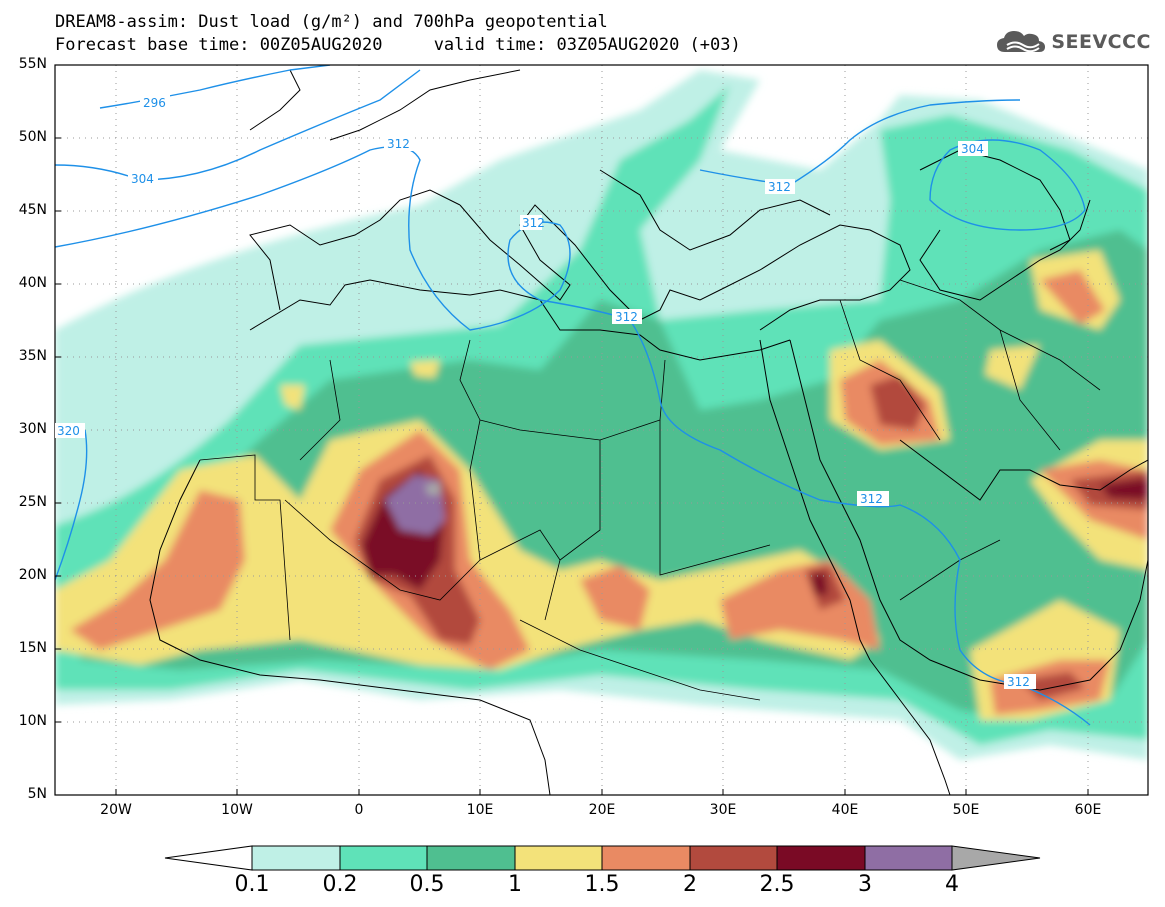 This screenshot has height=907, width=1165. I want to click on contour-label: 296, so click(154, 103).